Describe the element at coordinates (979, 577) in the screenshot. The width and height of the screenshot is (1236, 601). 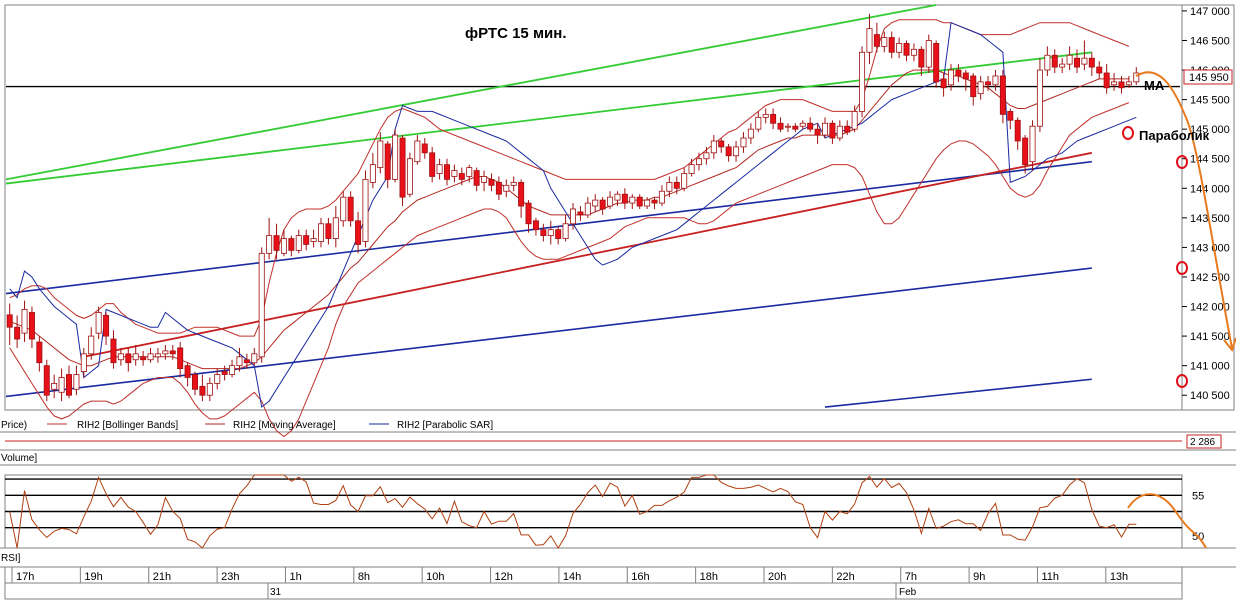
I see `x-tick-label: 9h` at that location.